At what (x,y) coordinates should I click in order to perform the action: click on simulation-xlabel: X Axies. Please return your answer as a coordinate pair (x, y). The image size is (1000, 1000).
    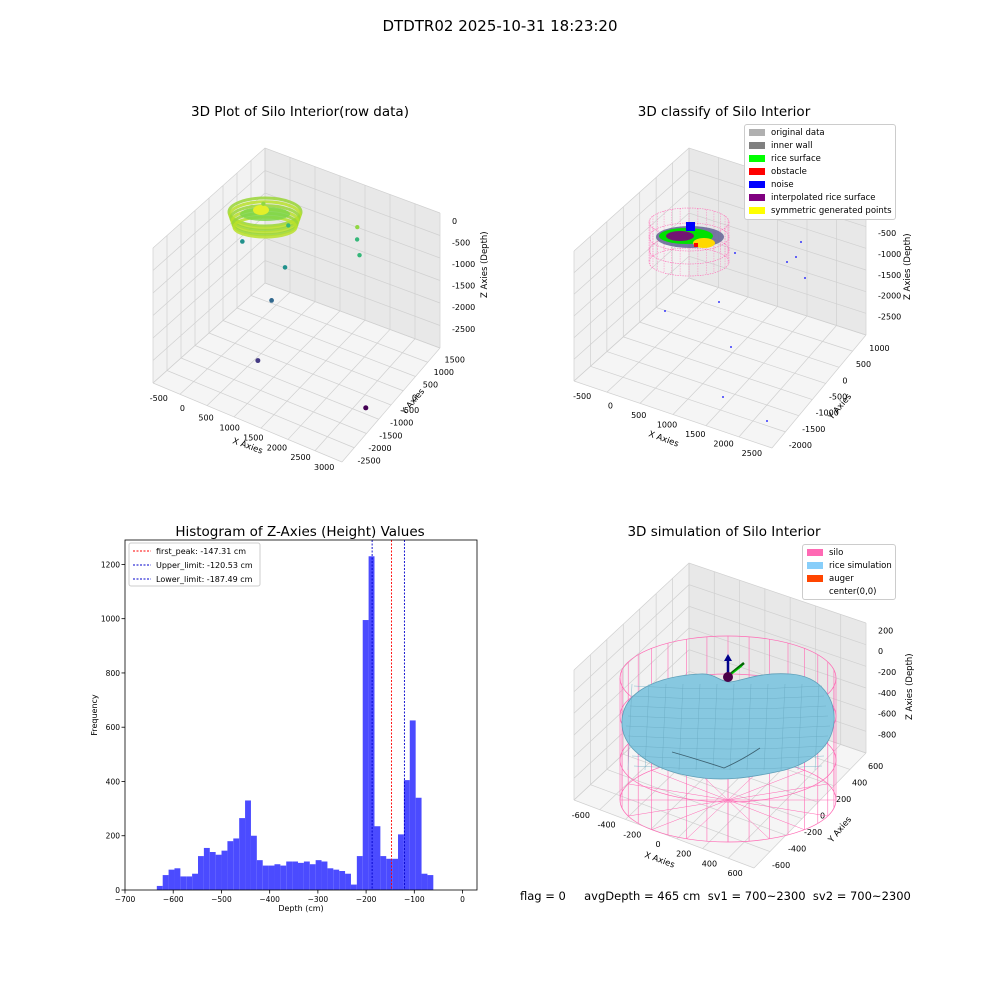
    Looking at the image, I should click on (659, 860).